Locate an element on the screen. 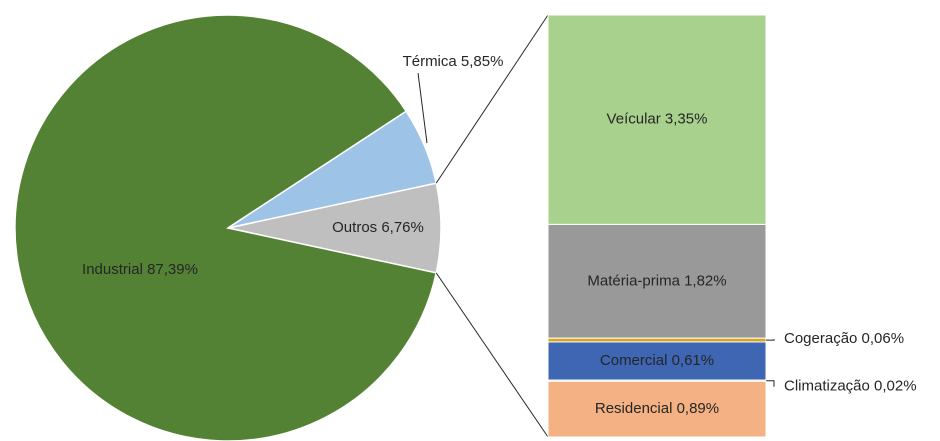  bar-label: Comercial 0,61% is located at coordinates (657, 360).